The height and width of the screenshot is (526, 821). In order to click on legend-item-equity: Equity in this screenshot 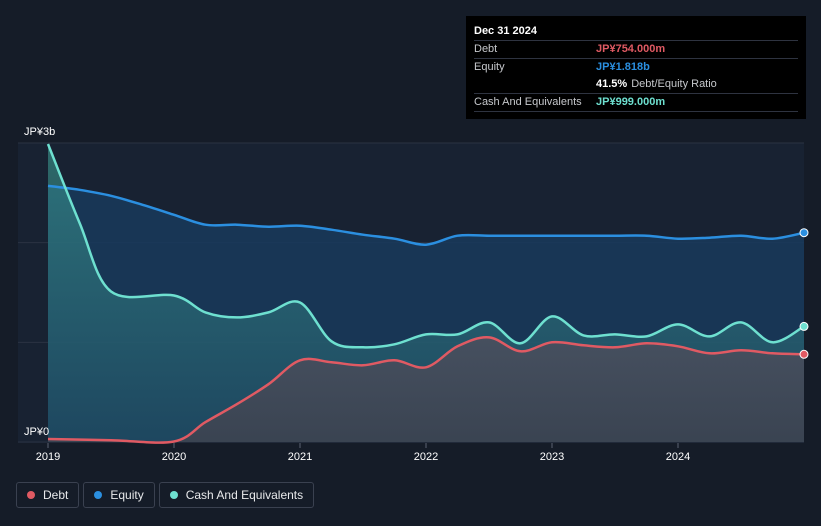, I will do `click(119, 495)`.